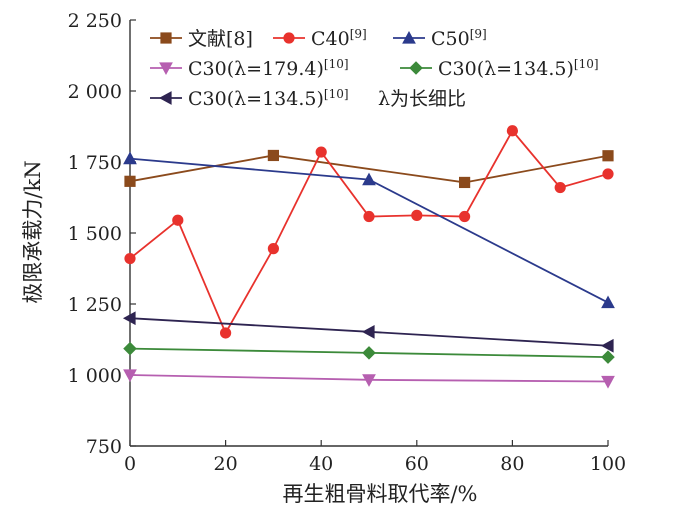  What do you see at coordinates (95, 376) in the screenshot?
I see `y-tick-label: 1 000` at bounding box center [95, 376].